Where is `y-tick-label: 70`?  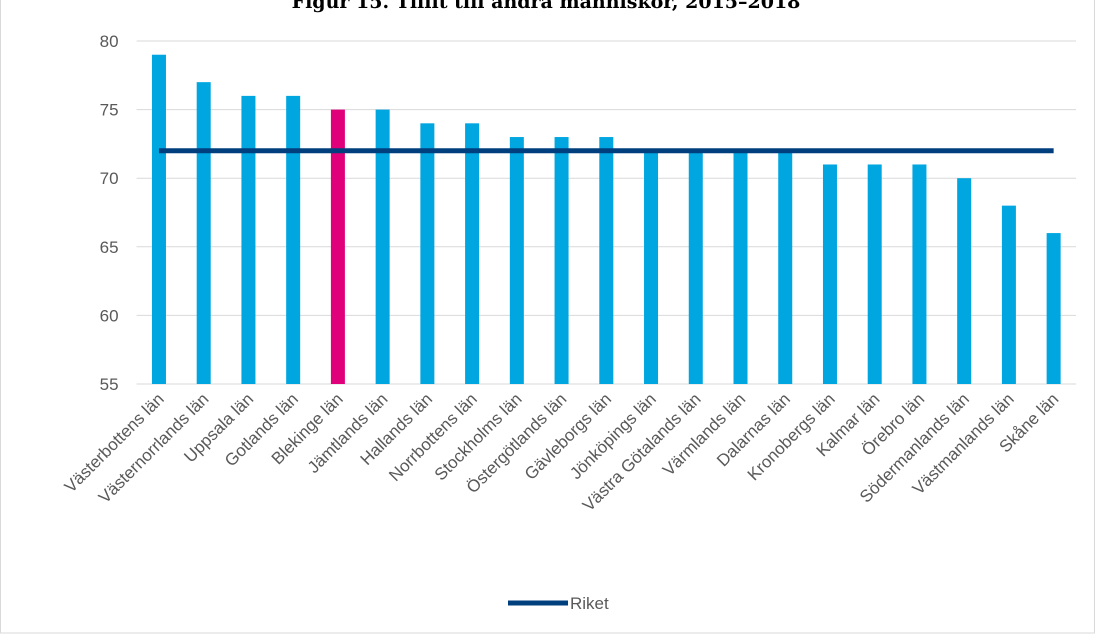 y-tick-label: 70 is located at coordinates (109, 178).